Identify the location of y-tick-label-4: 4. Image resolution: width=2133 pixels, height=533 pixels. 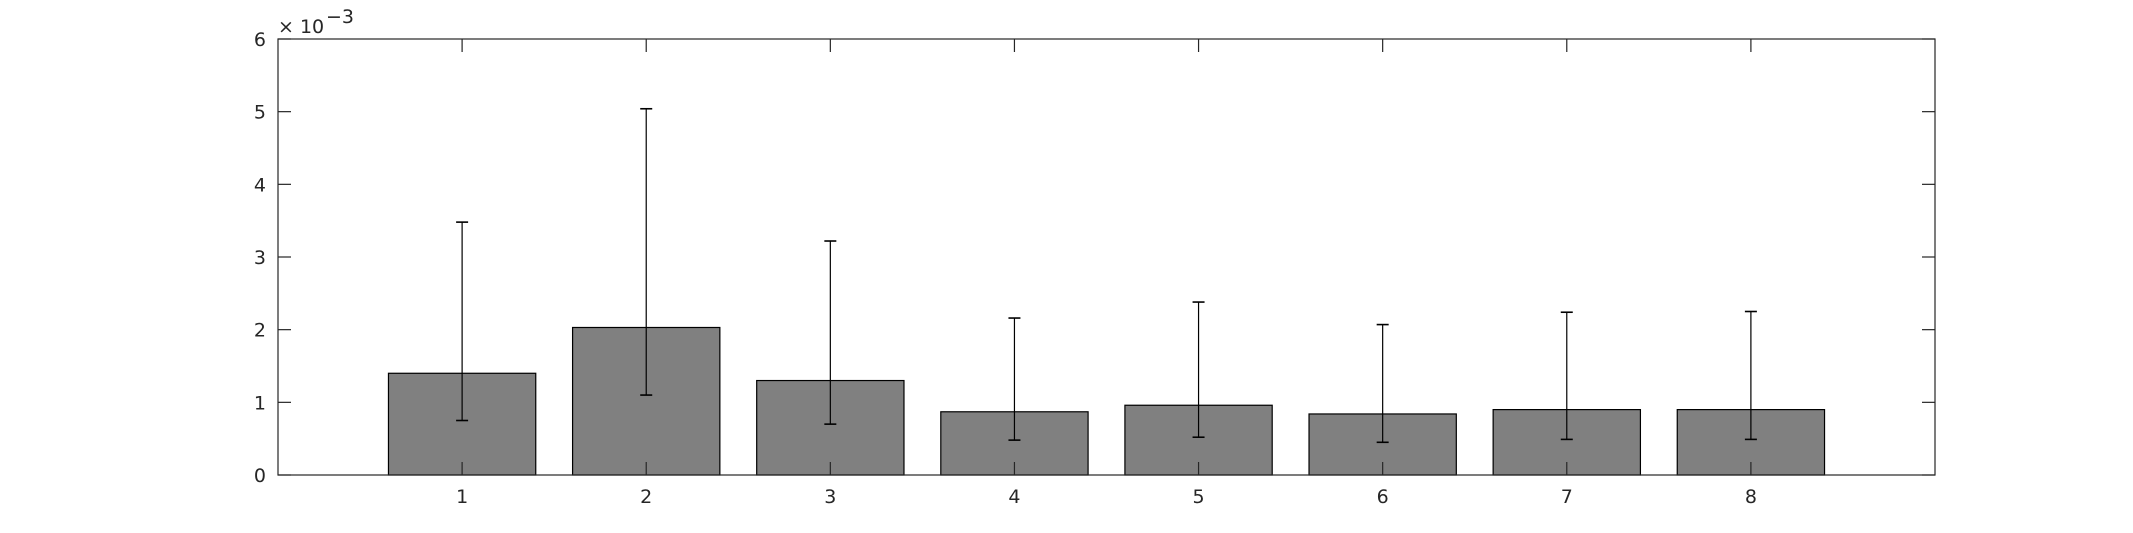
(260, 185).